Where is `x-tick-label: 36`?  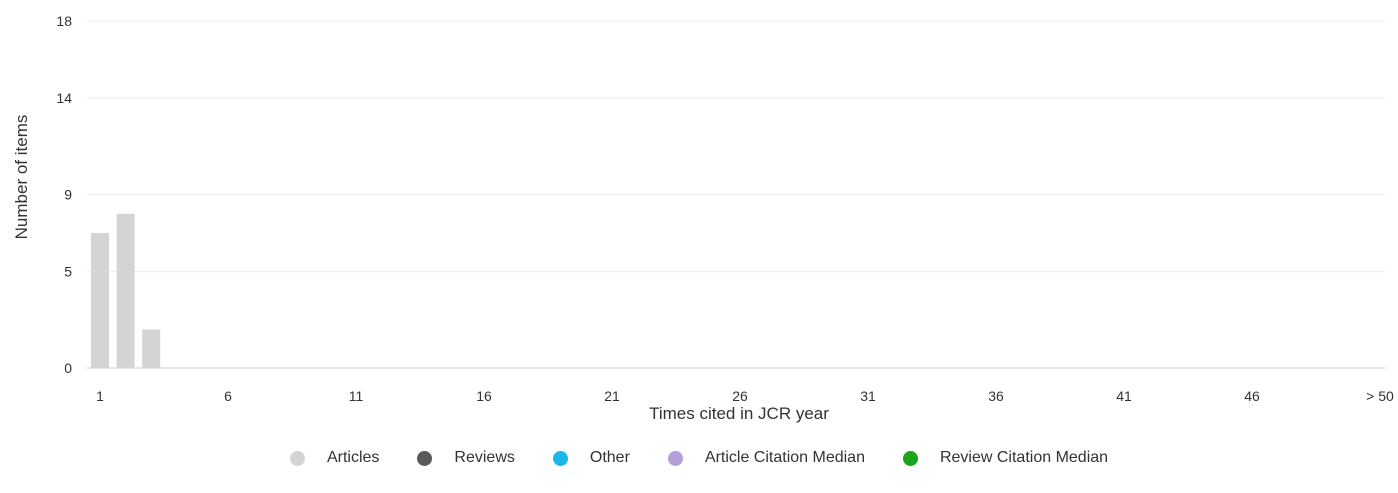
x-tick-label: 36 is located at coordinates (996, 396).